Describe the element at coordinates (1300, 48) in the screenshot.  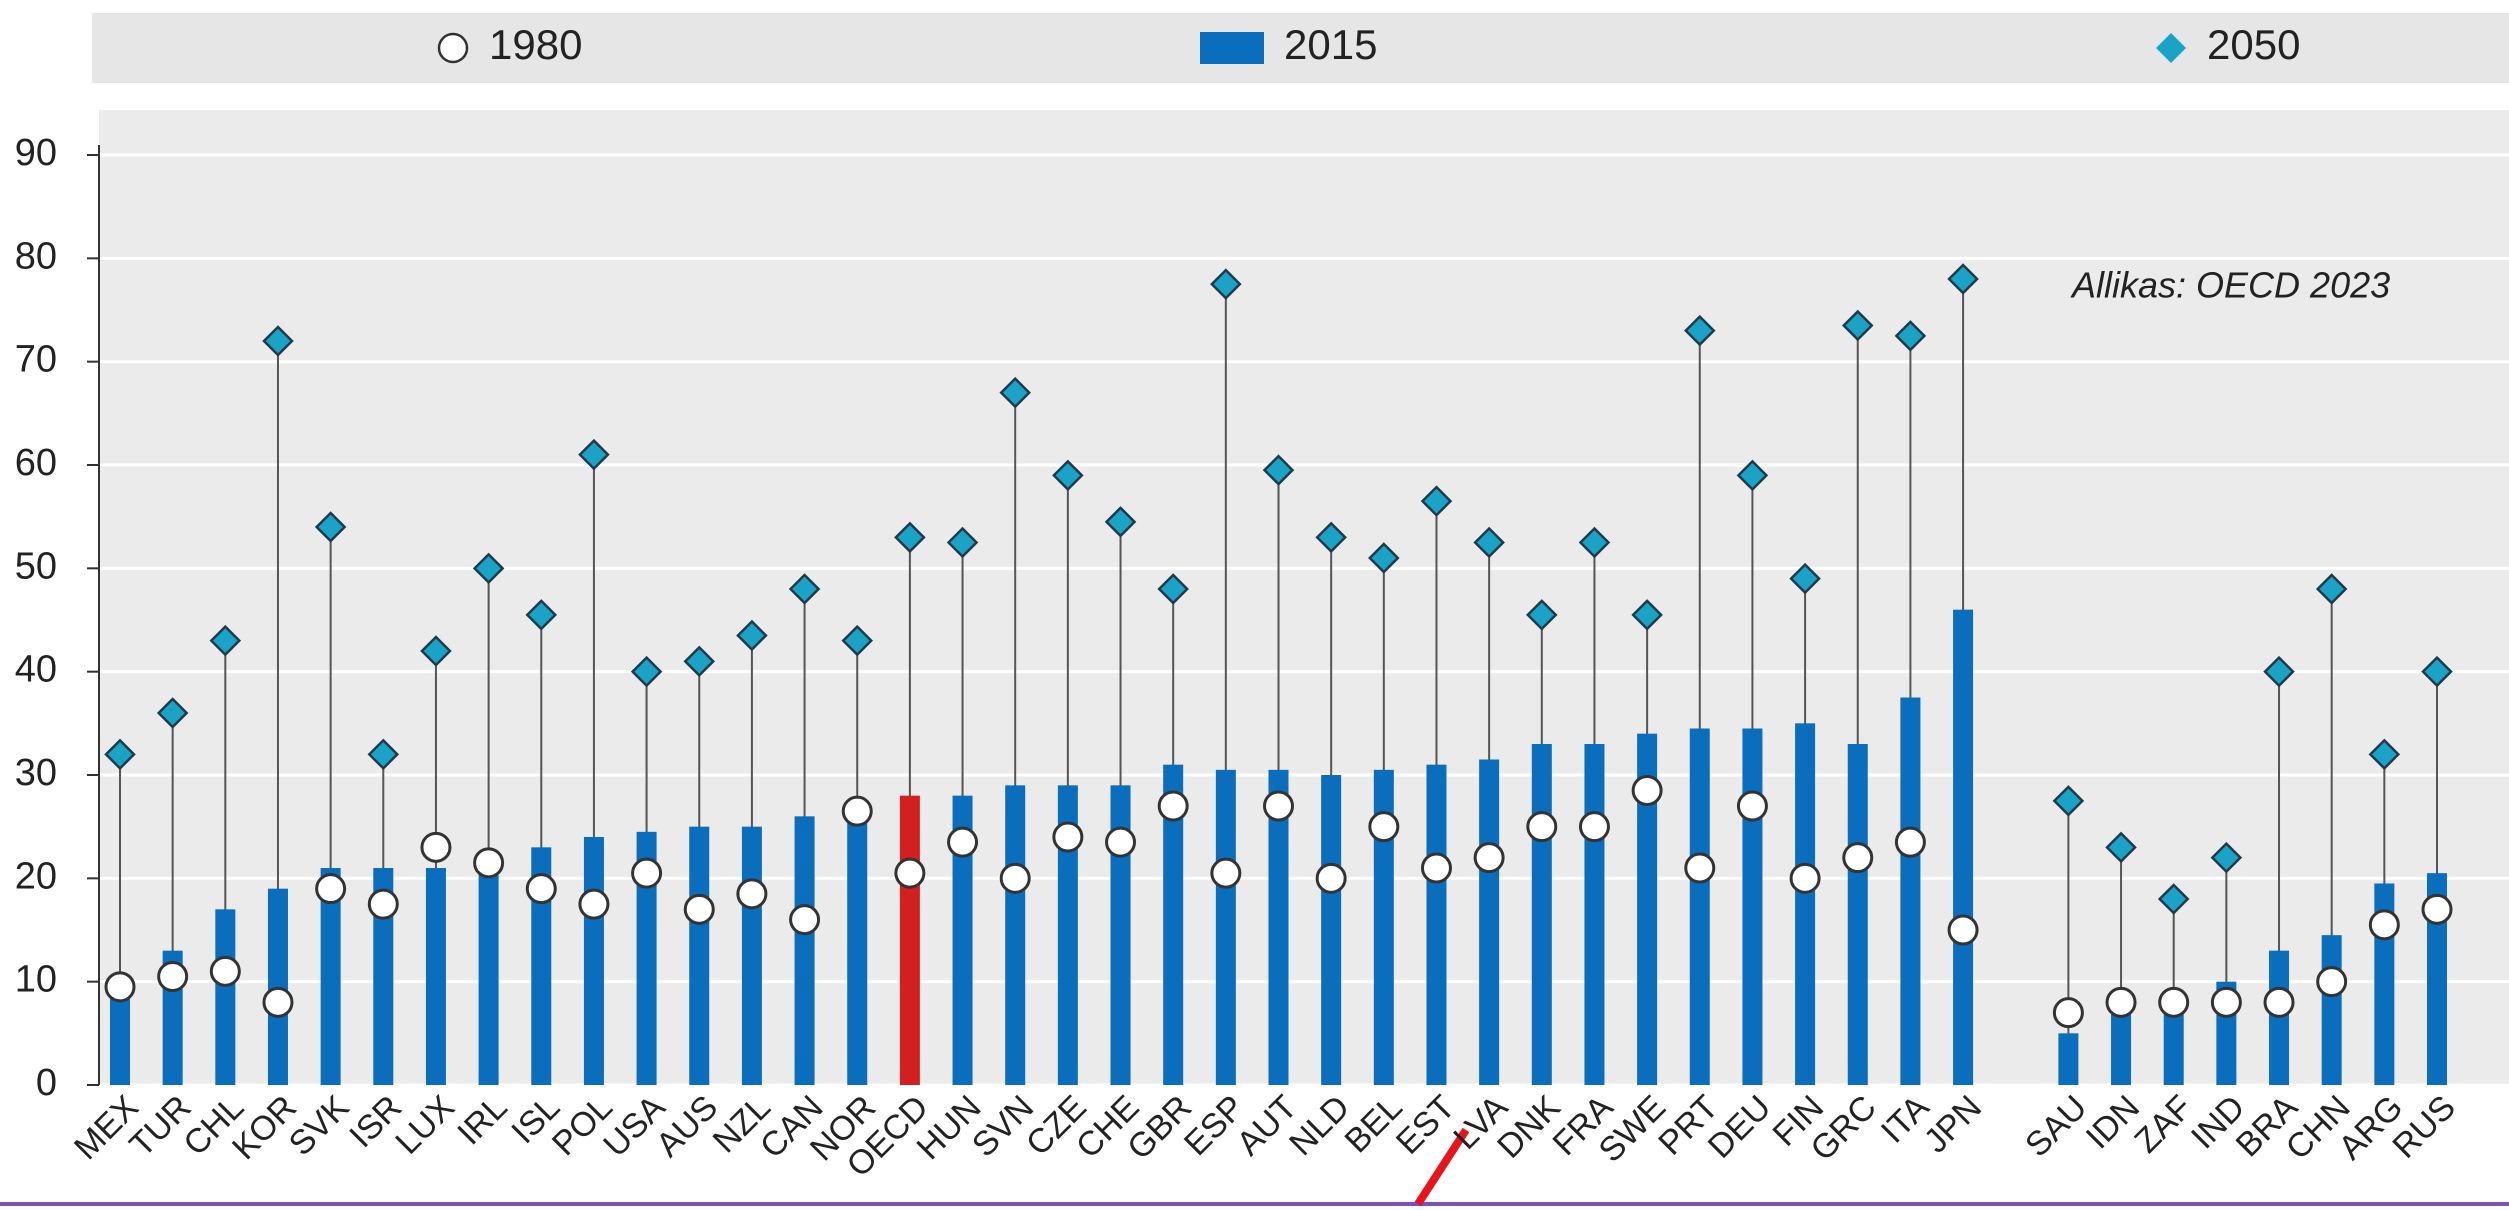
I see `legend-band` at that location.